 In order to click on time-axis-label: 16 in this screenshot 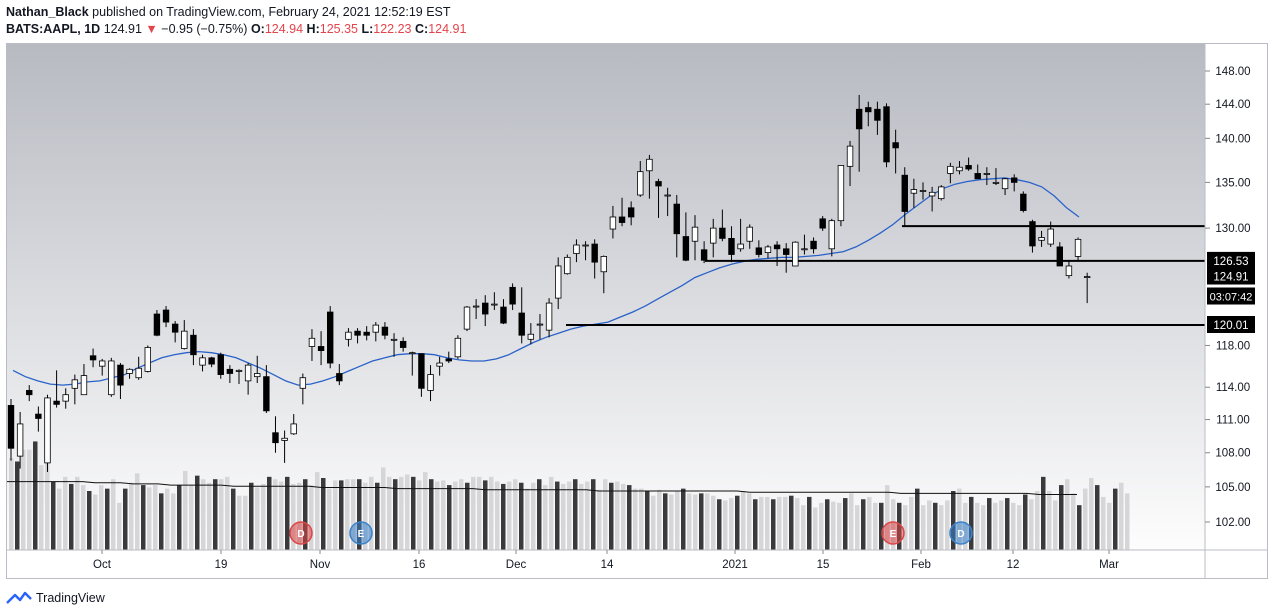, I will do `click(419, 565)`.